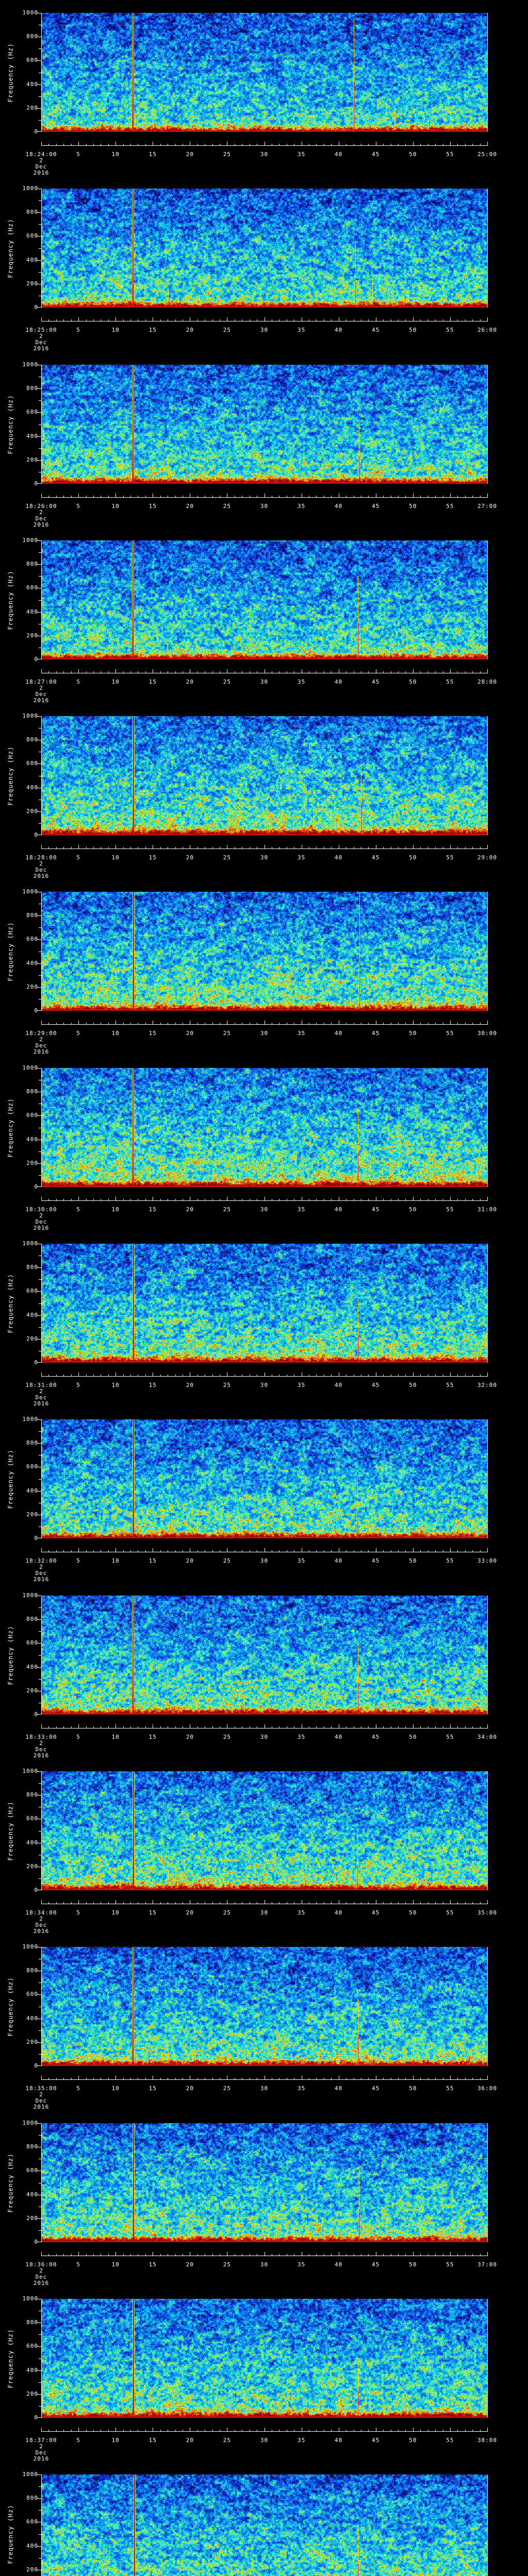 The width and height of the screenshot is (528, 2576). What do you see at coordinates (41, 1385) in the screenshot?
I see `panel-start-time: 18:31:00` at bounding box center [41, 1385].